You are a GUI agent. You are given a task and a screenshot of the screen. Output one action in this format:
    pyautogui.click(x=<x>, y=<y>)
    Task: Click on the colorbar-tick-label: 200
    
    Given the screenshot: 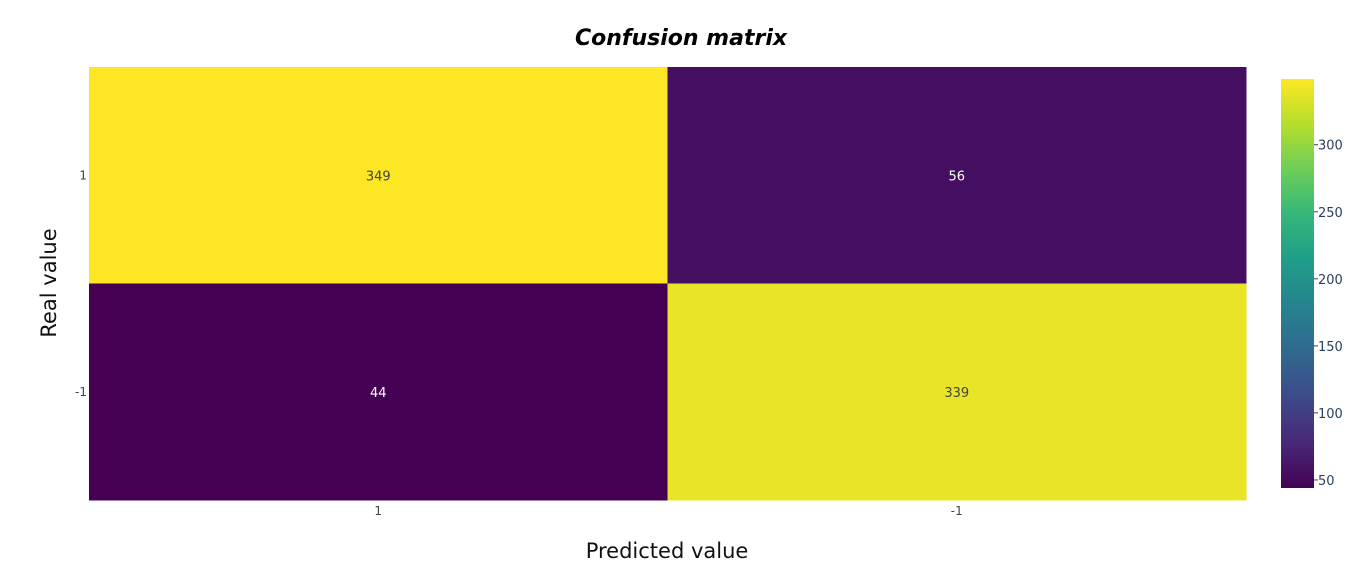 What is the action you would take?
    pyautogui.click(x=1330, y=280)
    